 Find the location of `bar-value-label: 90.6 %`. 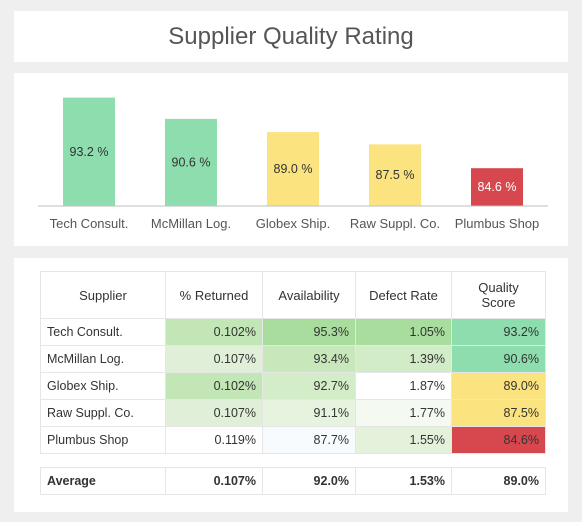

bar-value-label: 90.6 % is located at coordinates (191, 163).